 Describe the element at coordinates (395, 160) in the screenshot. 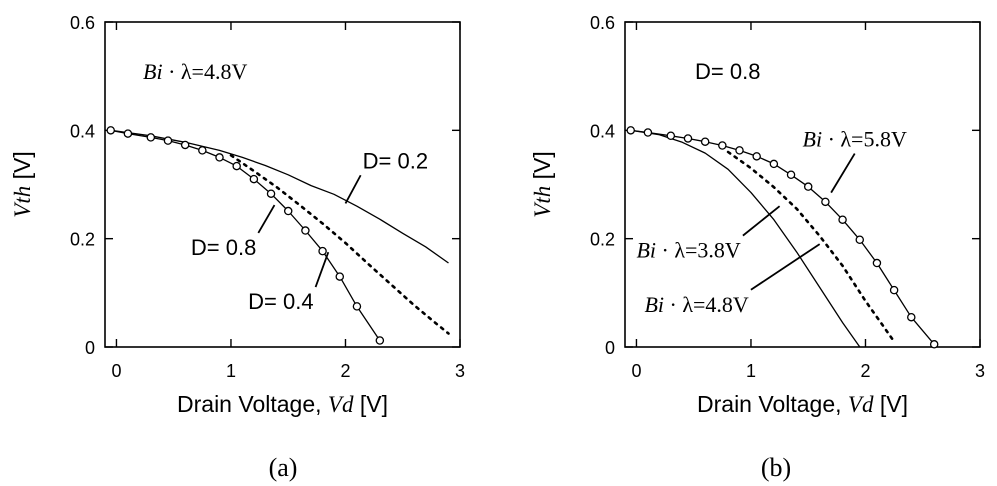

I see `curve-label: D= 0.2` at that location.